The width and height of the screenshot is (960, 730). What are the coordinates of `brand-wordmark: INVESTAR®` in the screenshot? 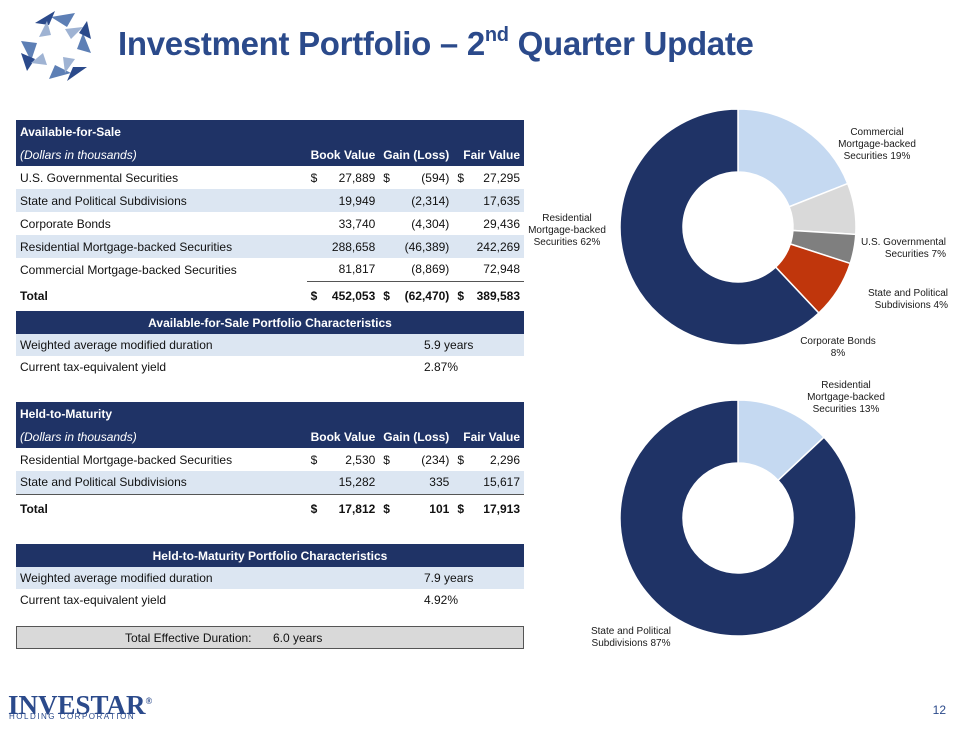 It's located at (80, 705).